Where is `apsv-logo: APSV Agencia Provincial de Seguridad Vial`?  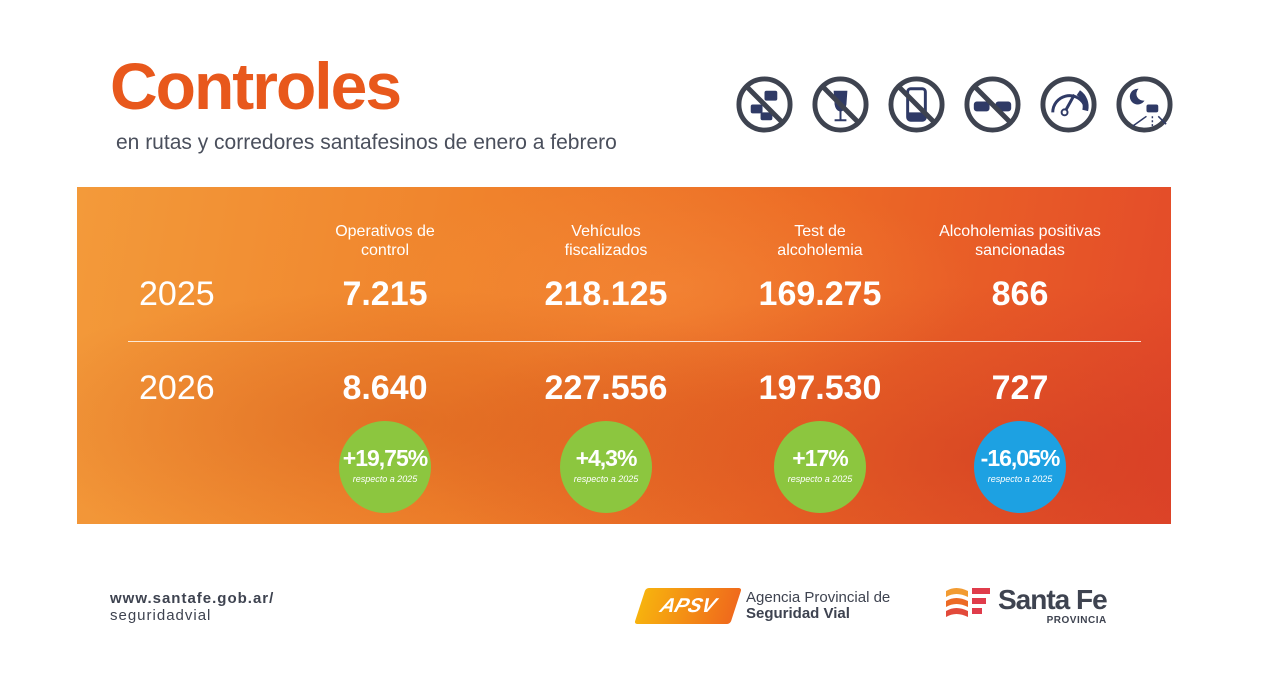
apsv-logo: APSV Agencia Provincial de Seguridad Vial is located at coordinates (762, 606).